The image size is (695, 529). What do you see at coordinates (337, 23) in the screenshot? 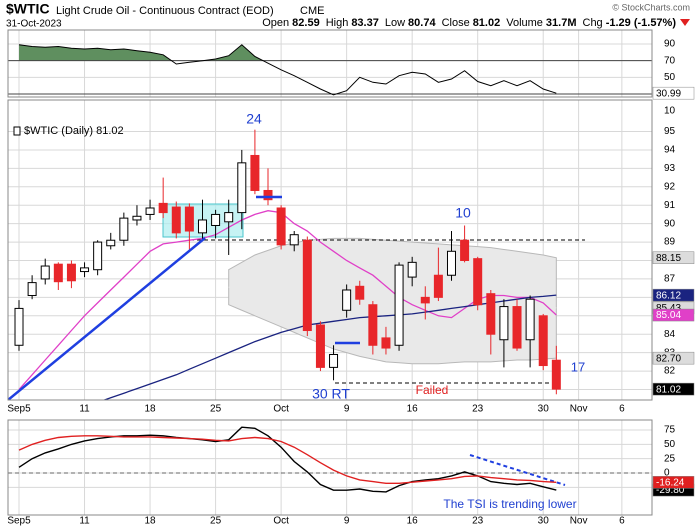
I see `stat-label: High` at bounding box center [337, 23].